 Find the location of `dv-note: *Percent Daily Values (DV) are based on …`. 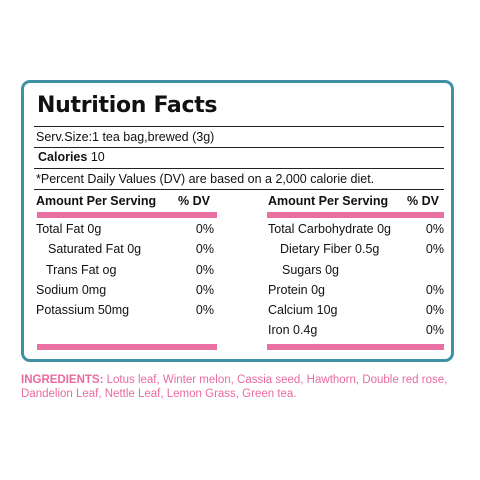

dv-note: *Percent Daily Values (DV) are based on … is located at coordinates (205, 179).